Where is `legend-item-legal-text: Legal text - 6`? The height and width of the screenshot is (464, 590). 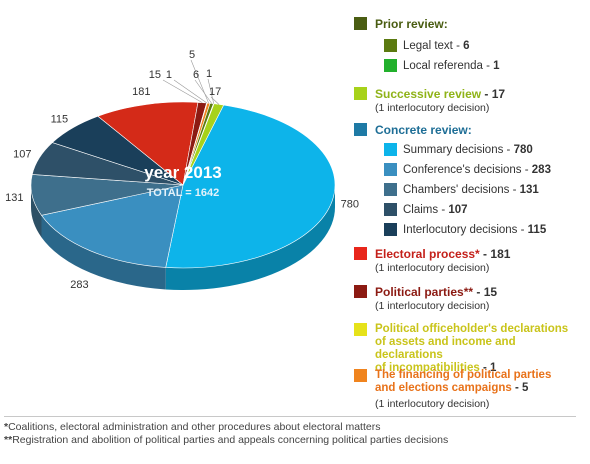 legend-item-legal-text: Legal text - 6 is located at coordinates (484, 46).